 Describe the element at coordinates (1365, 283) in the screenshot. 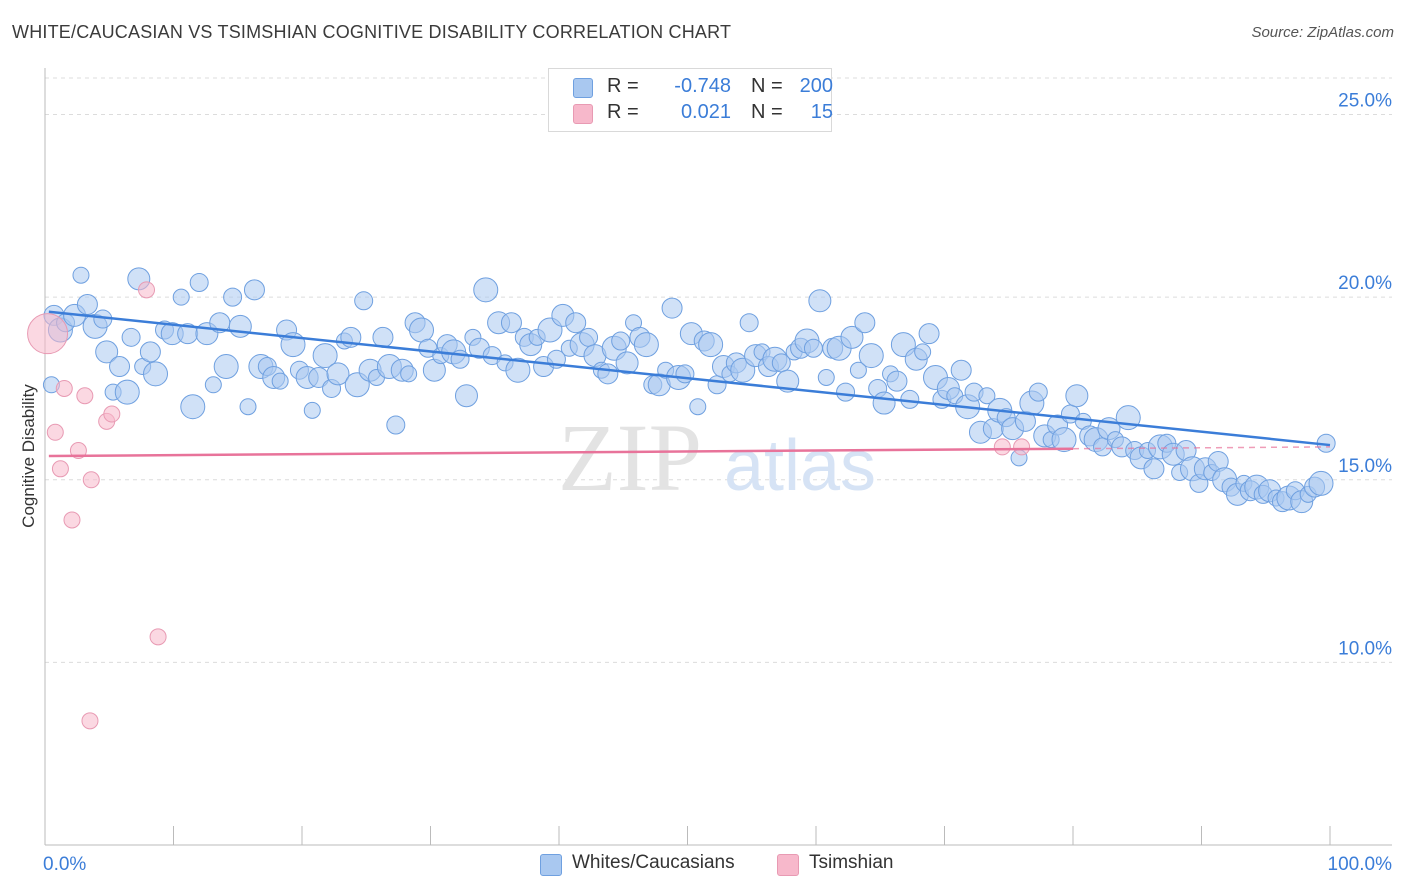

I see `y-tick-label: 20.0%` at that location.